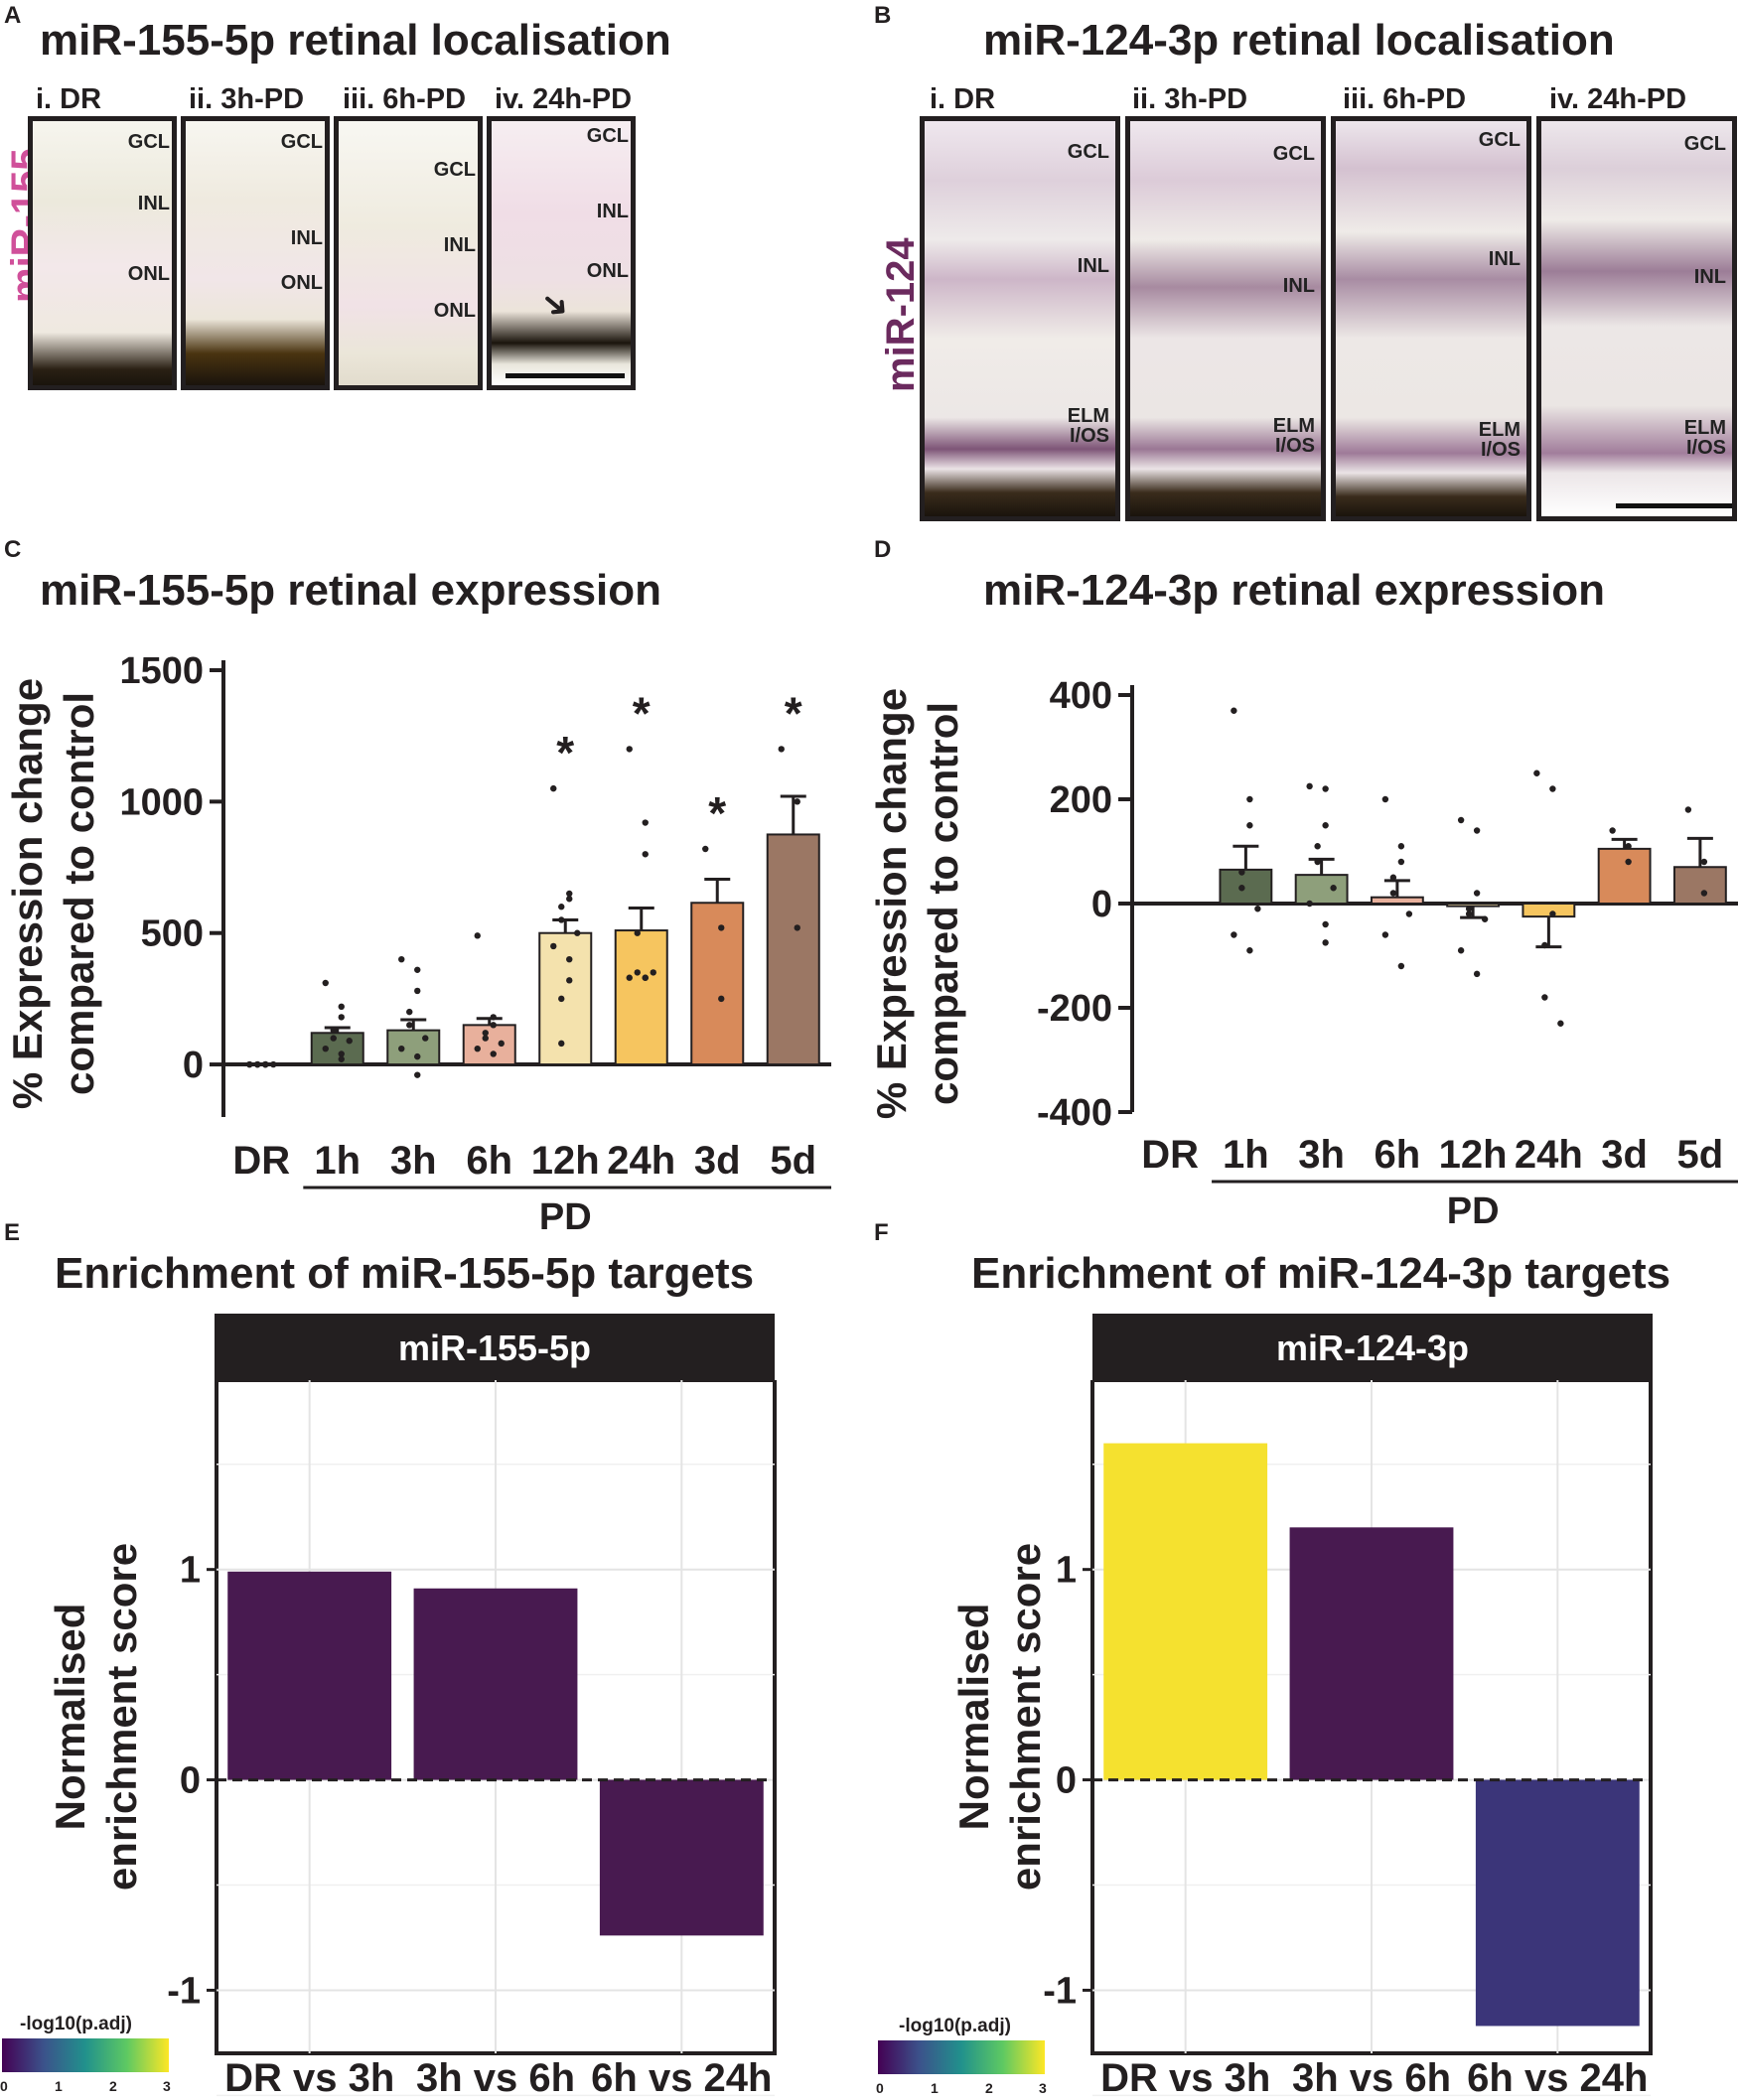 Image resolution: width=1739 pixels, height=2100 pixels. Describe the element at coordinates (309, 2078) in the screenshot. I see `x-tick-label: DR vs 3h` at that location.